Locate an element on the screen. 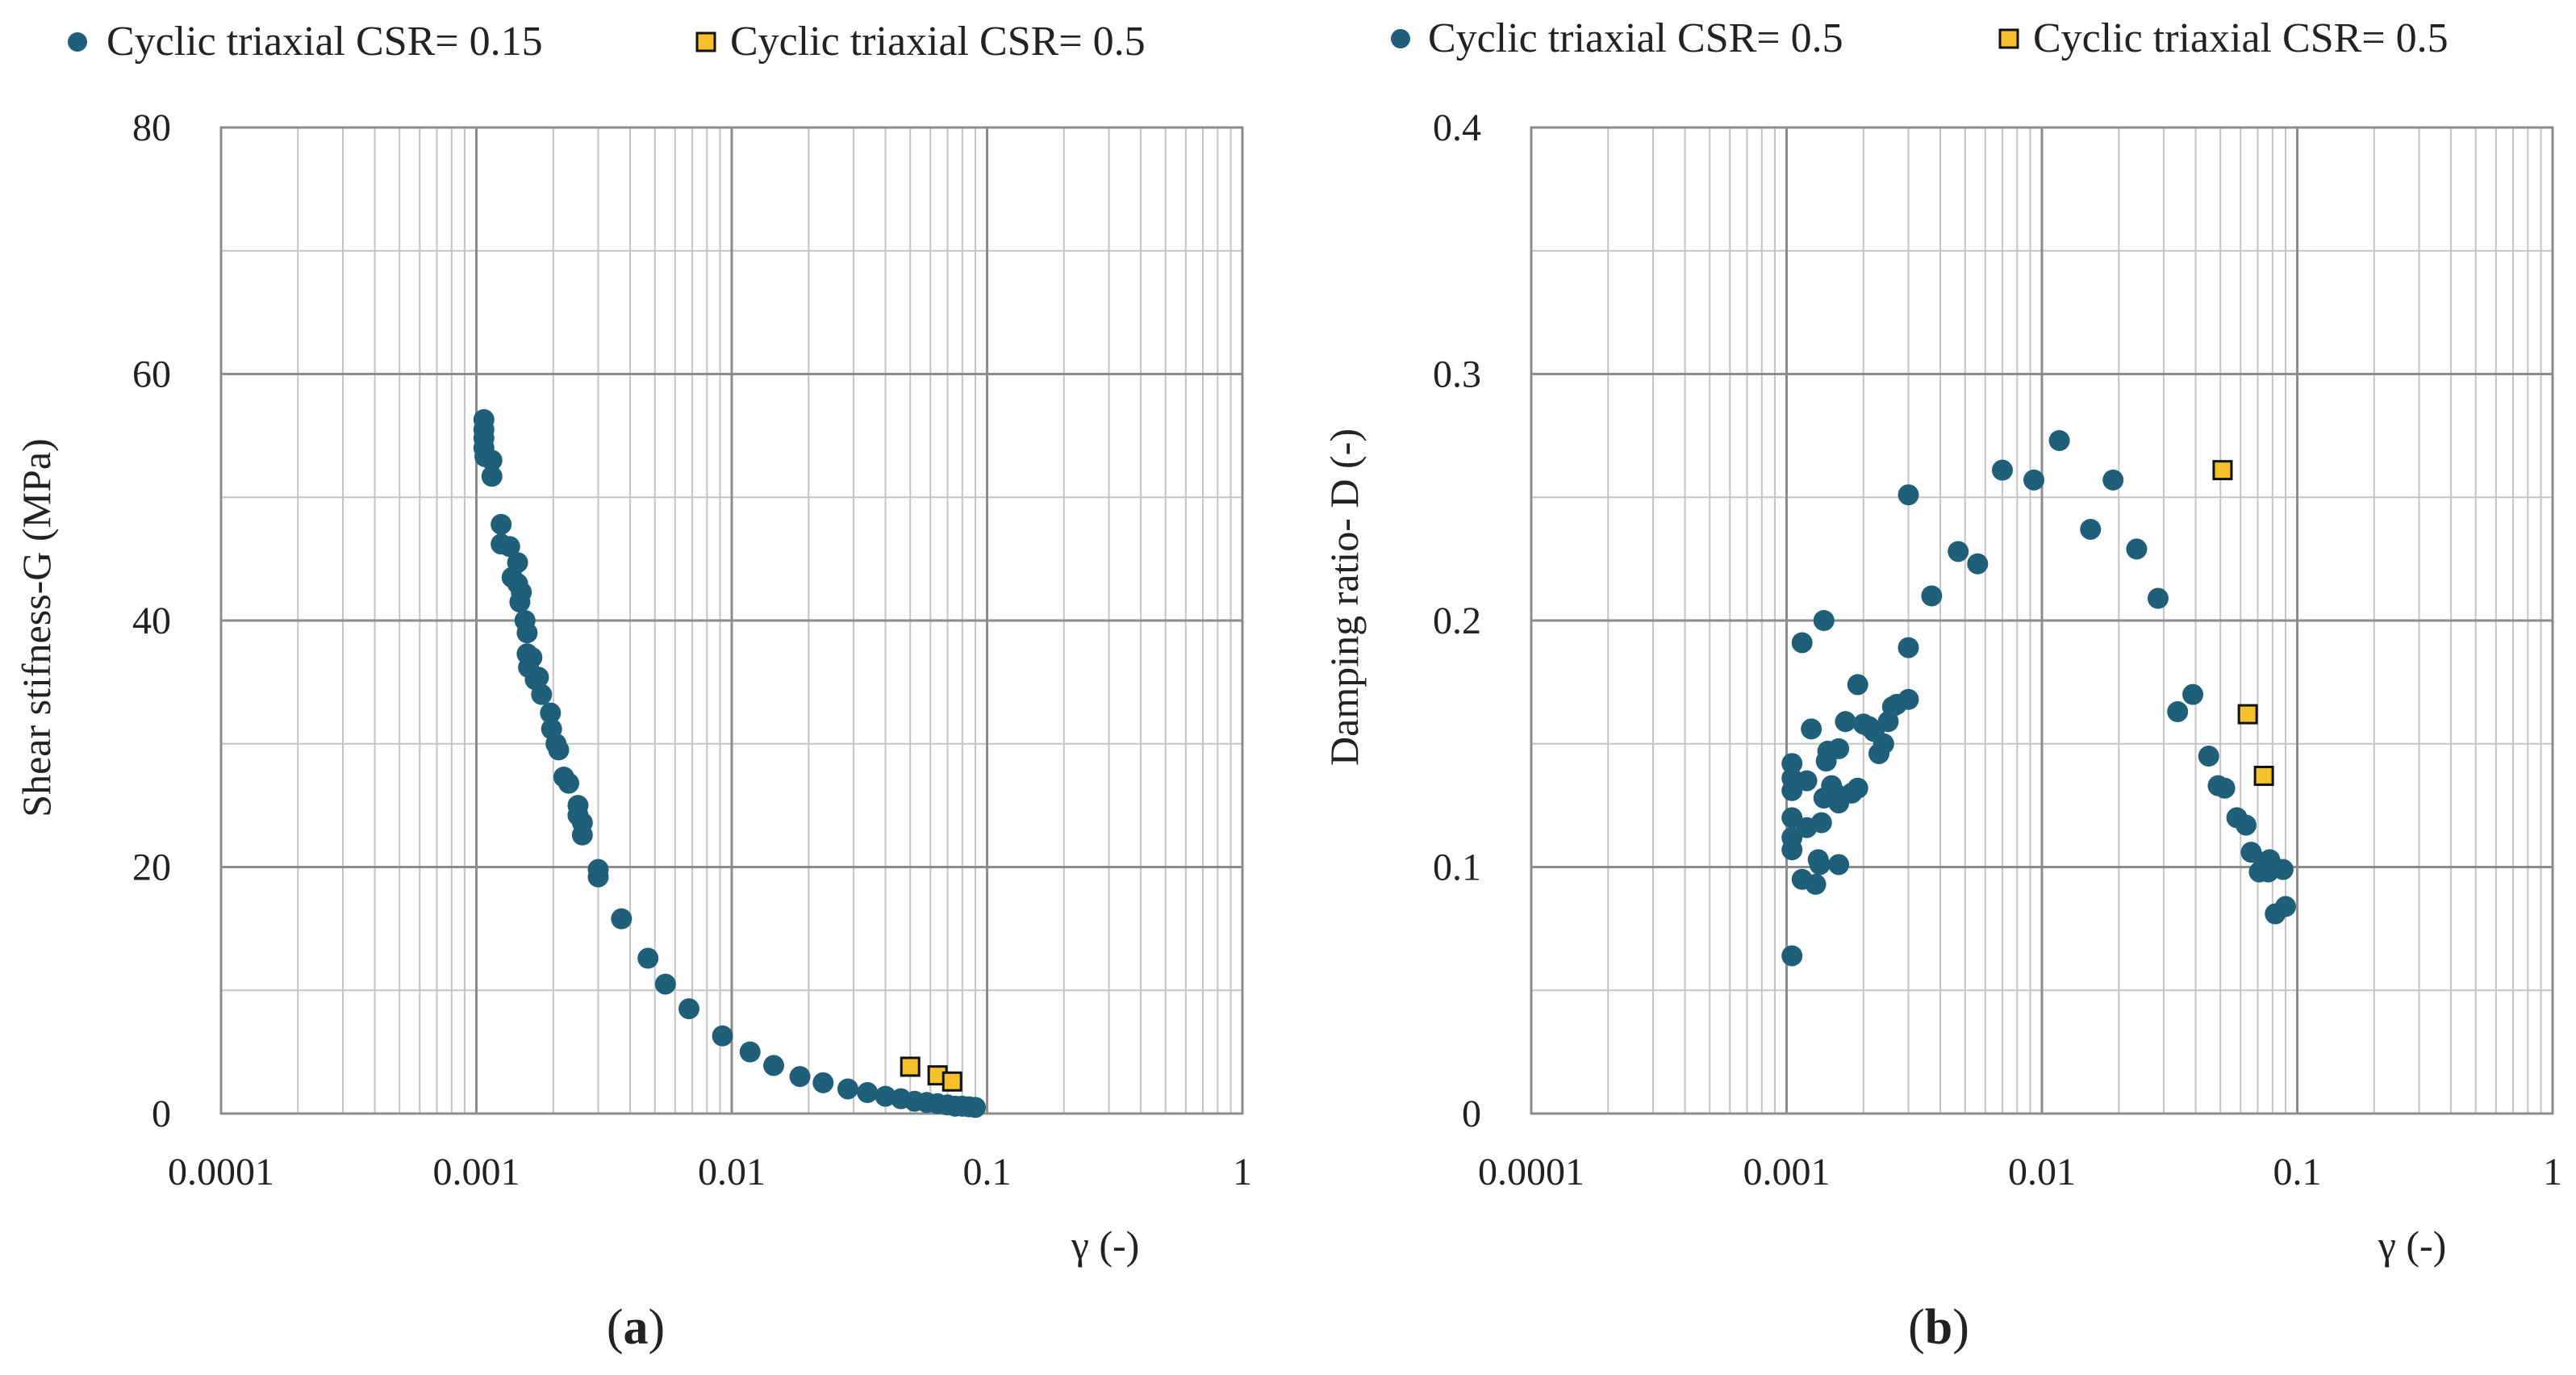 This screenshot has height=1375, width=2576. panel-label-prefix: ( is located at coordinates (615, 1327).